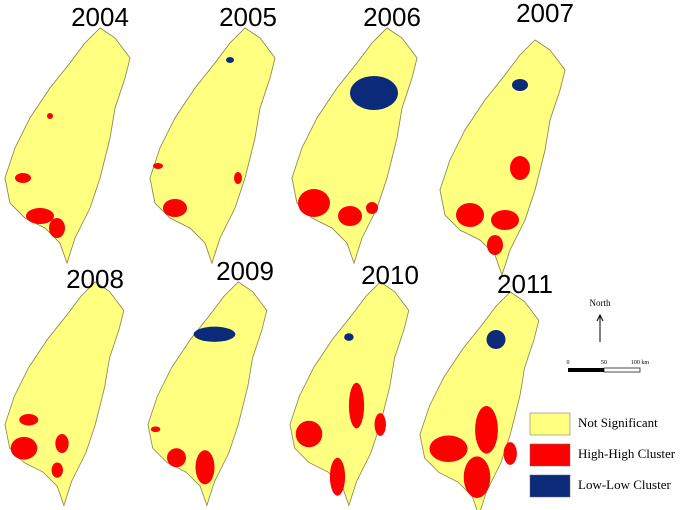  Describe the element at coordinates (568, 363) in the screenshot. I see `scale-label: 0` at that location.